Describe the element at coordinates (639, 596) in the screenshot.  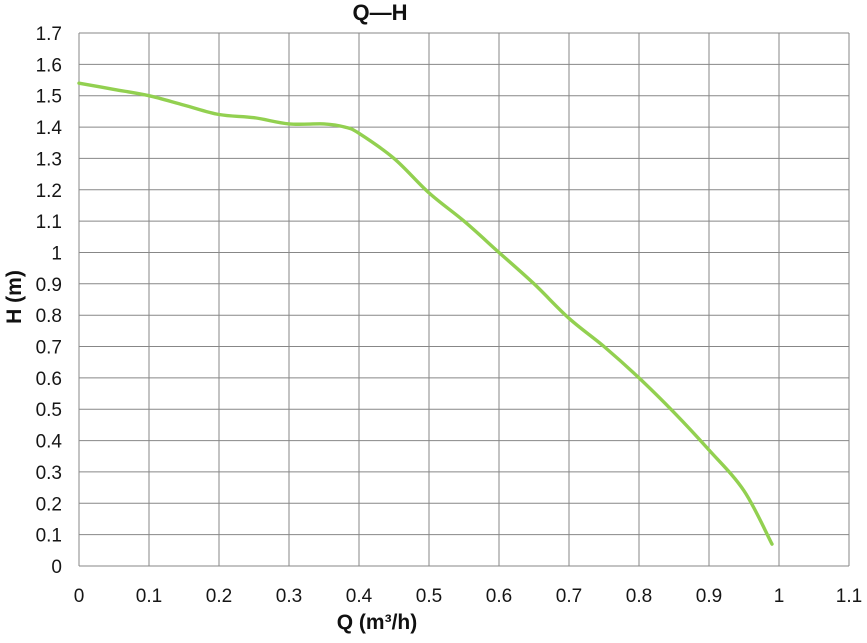
I see `x-tick-label: 0.8` at that location.